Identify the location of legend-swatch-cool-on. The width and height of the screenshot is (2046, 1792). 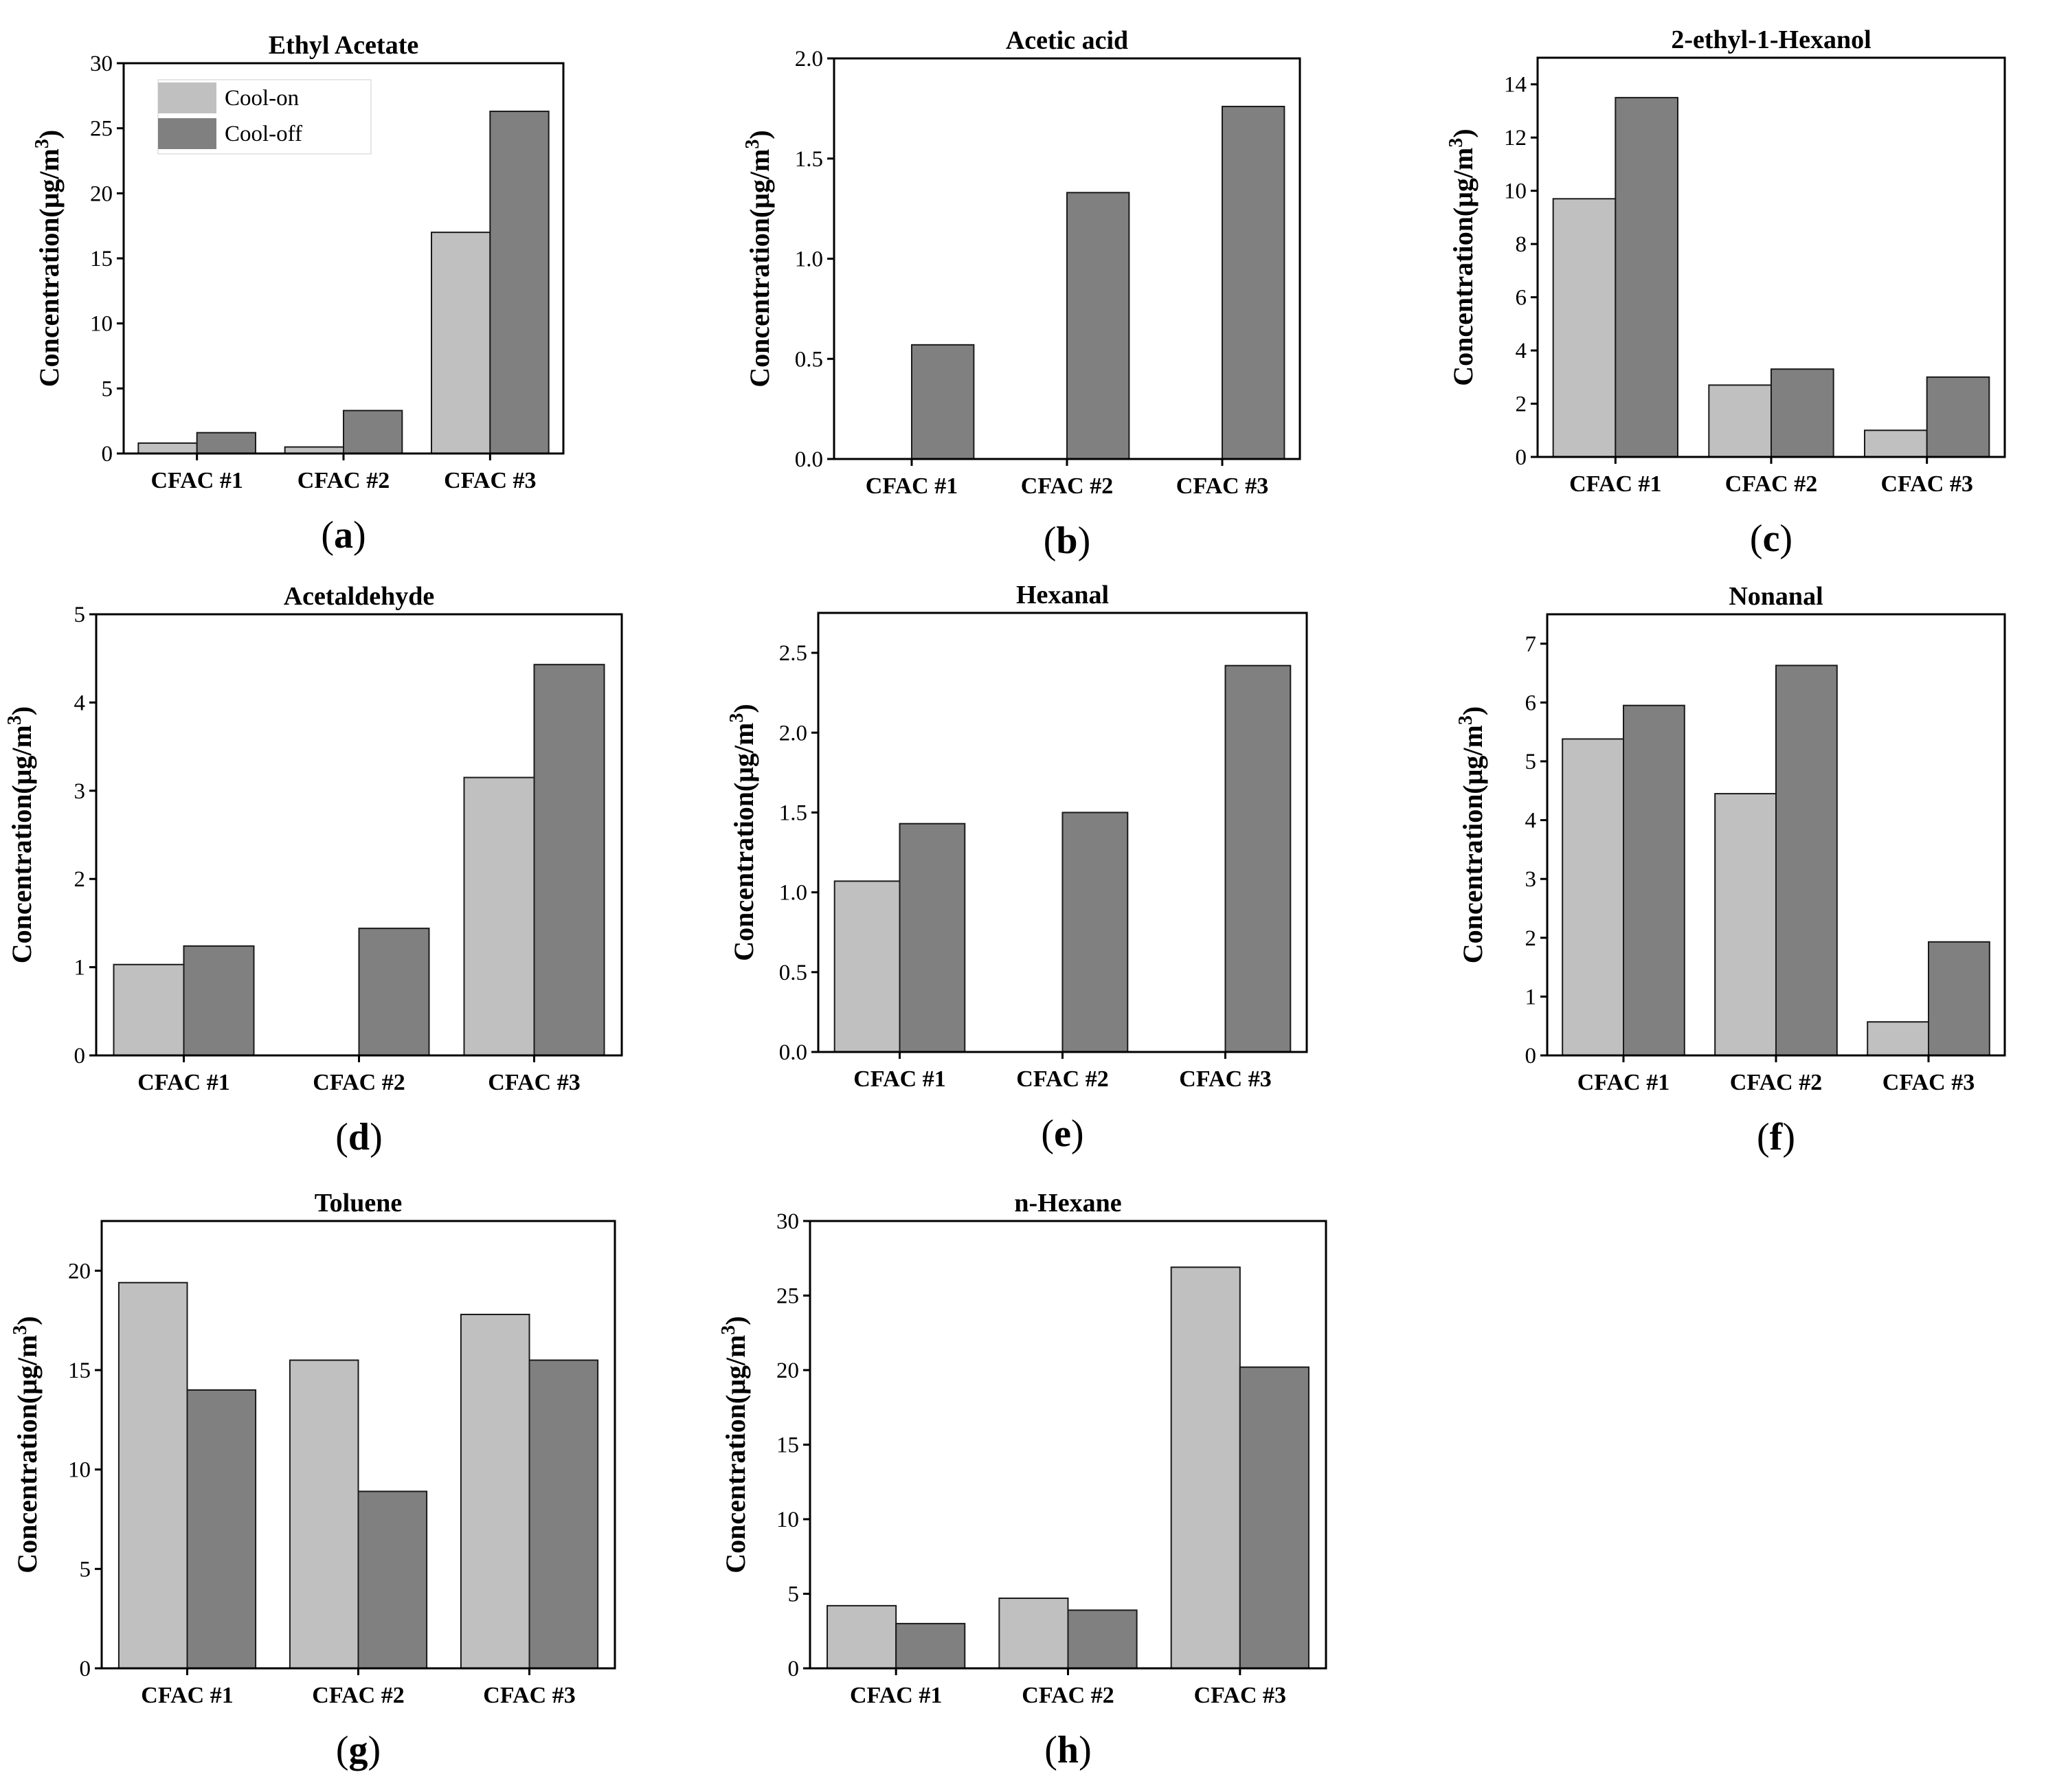
(187, 97).